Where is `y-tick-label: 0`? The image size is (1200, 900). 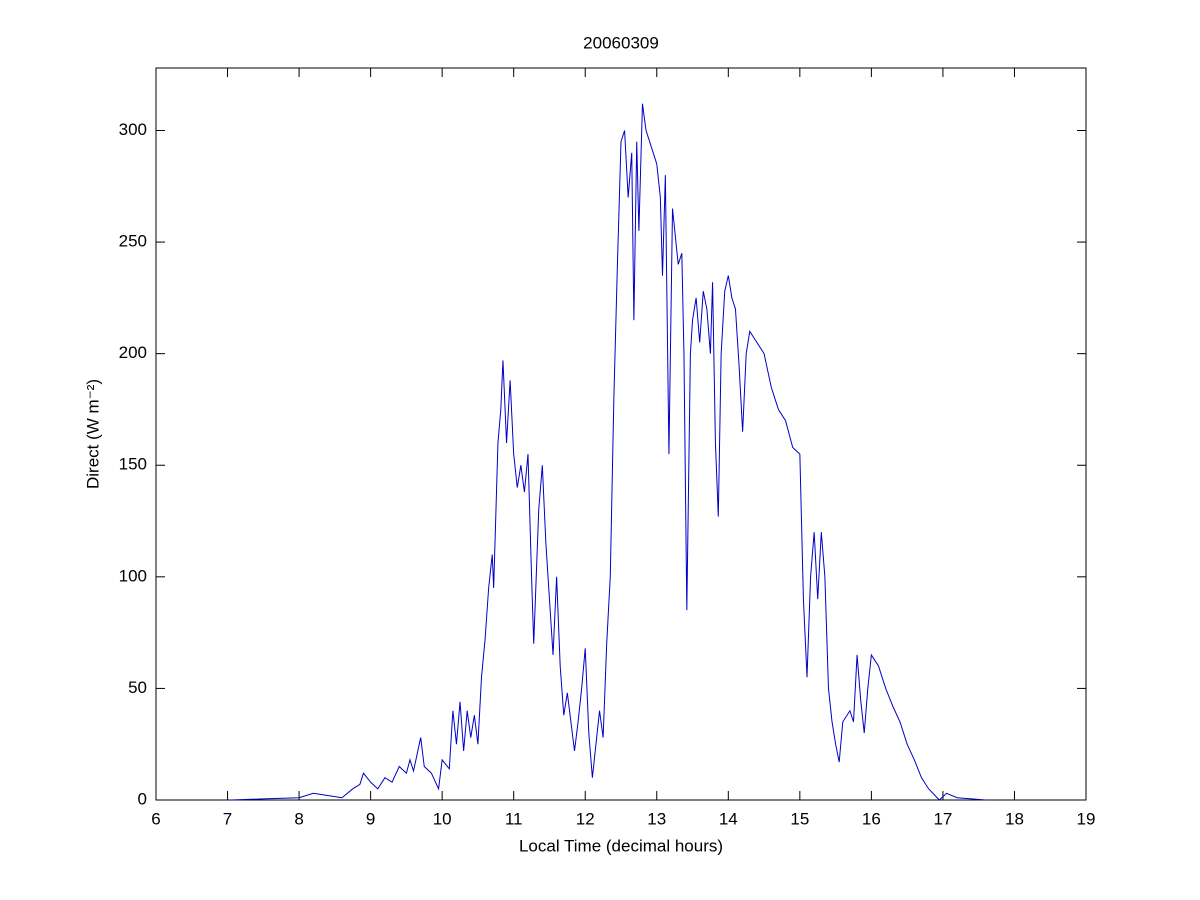
y-tick-label: 0 is located at coordinates (142, 798).